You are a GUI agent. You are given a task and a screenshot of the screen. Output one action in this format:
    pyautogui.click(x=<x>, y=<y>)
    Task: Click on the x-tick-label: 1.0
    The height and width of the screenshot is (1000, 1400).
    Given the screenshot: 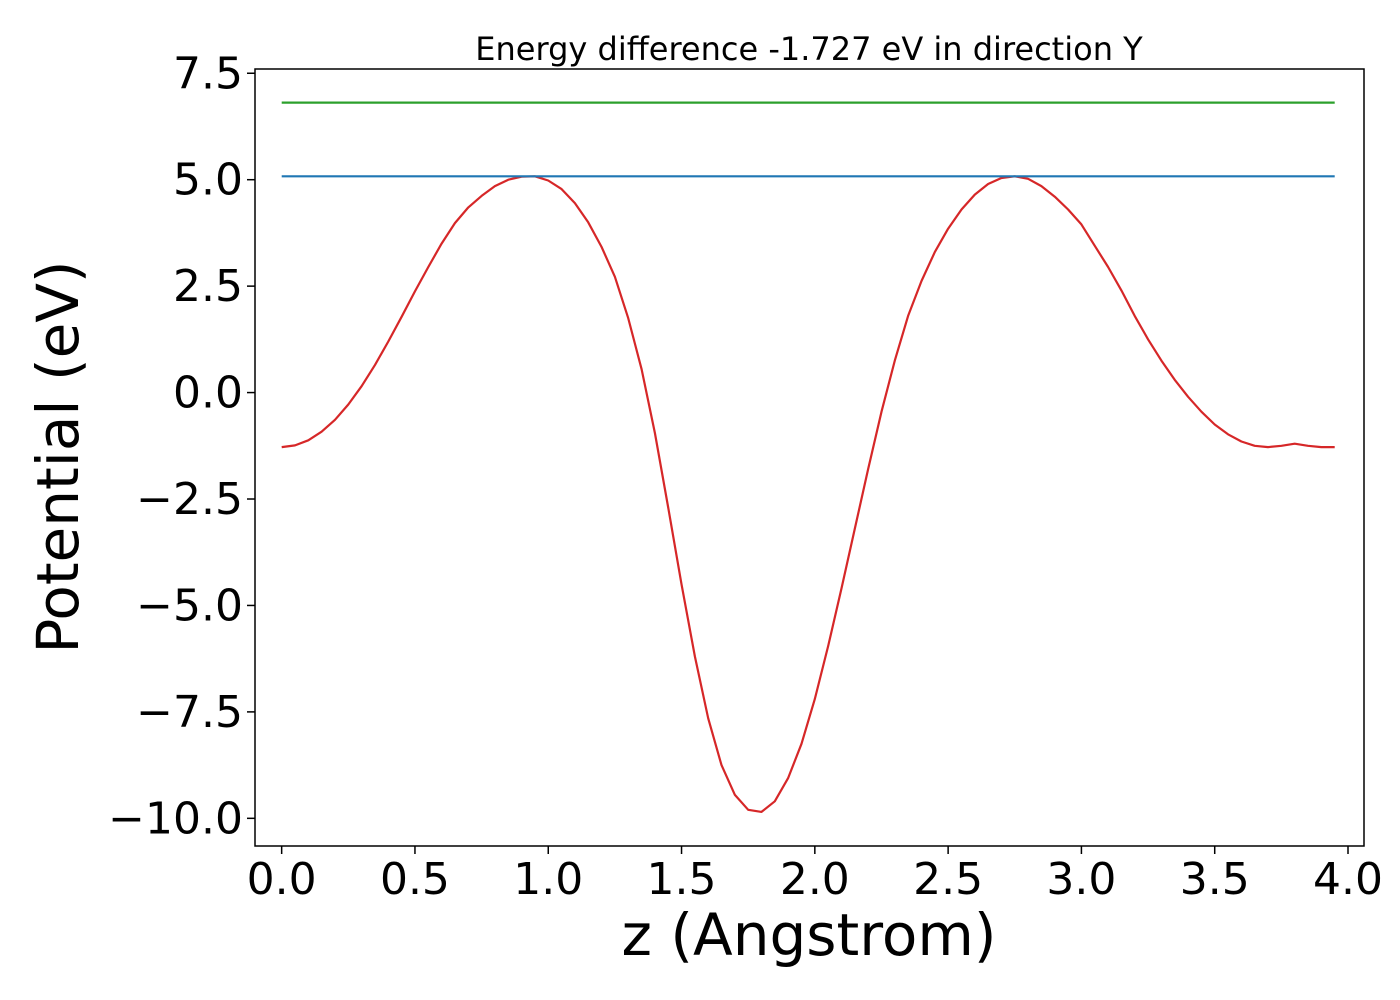 What is the action you would take?
    pyautogui.click(x=548, y=879)
    